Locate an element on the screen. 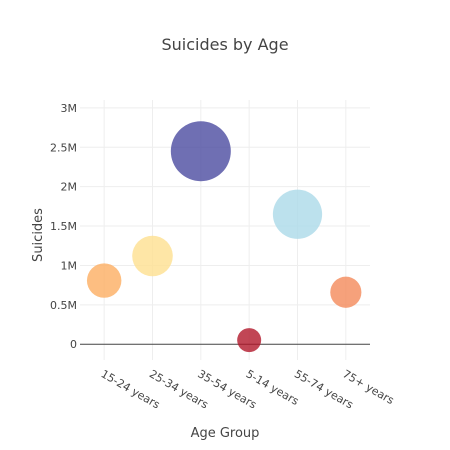 The image size is (450, 450). y-tick-label: 3M is located at coordinates (69, 108).